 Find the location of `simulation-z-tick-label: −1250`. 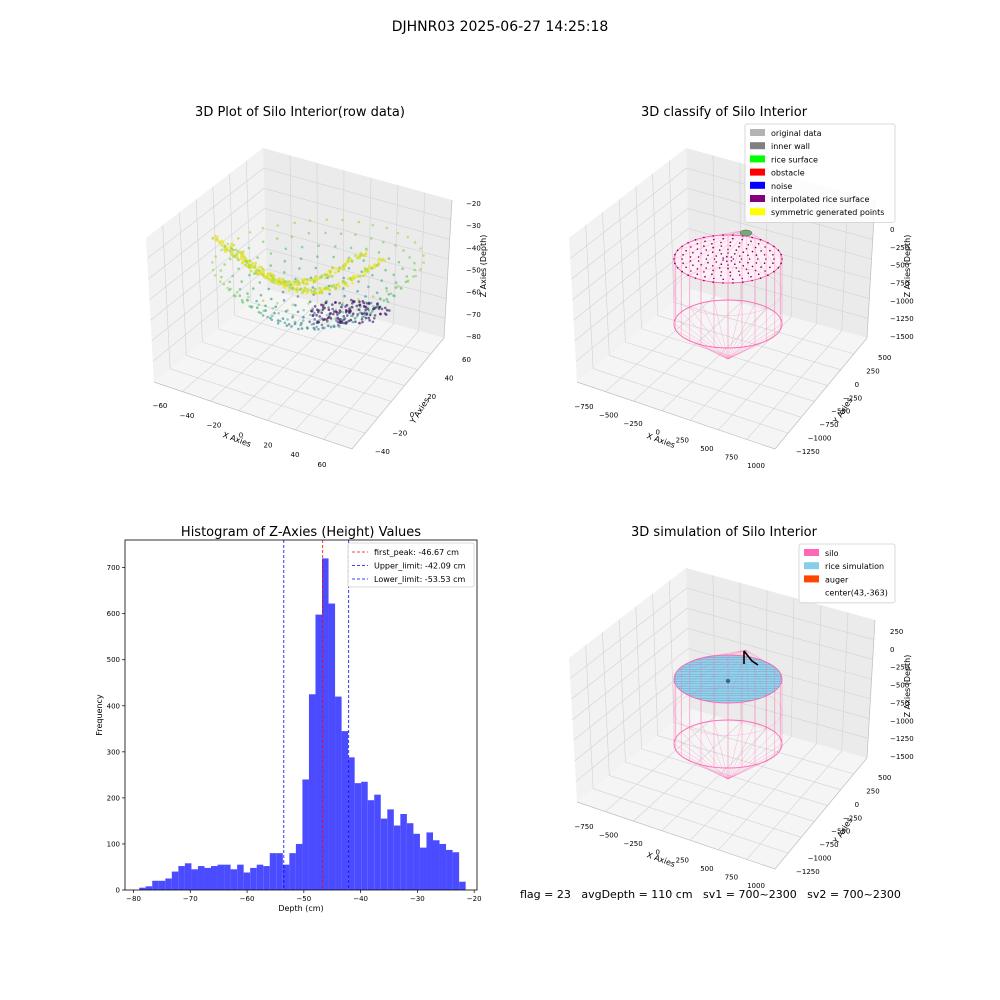

simulation-z-tick-label: −1250 is located at coordinates (902, 739).